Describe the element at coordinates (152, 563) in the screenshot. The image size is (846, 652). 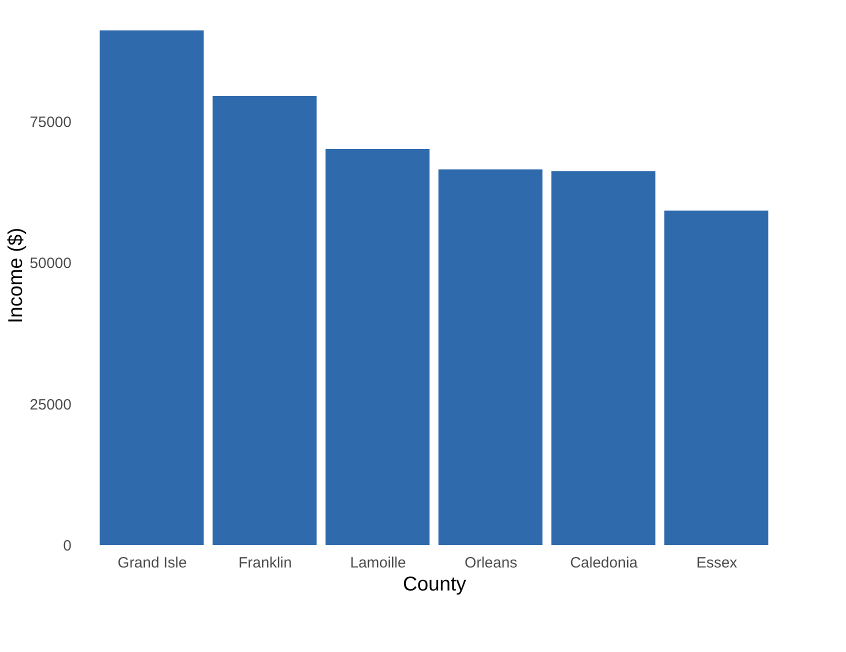
I see `x-tick-label: Grand Isle` at that location.